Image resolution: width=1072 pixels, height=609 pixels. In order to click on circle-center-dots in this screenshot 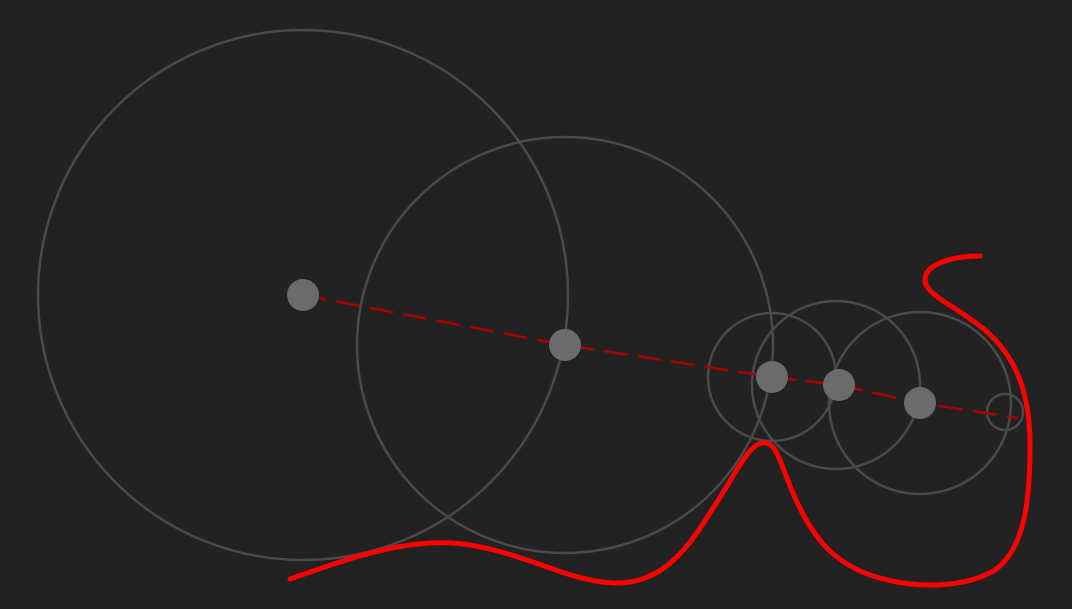, I will do `click(611, 349)`.